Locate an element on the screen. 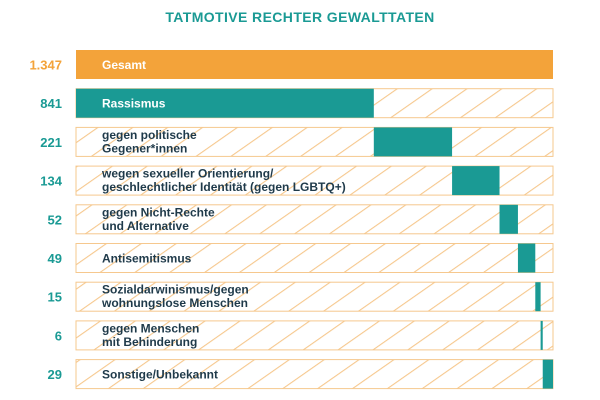  bar-row: 29 Sonstige/Unbekannt is located at coordinates (301, 374).